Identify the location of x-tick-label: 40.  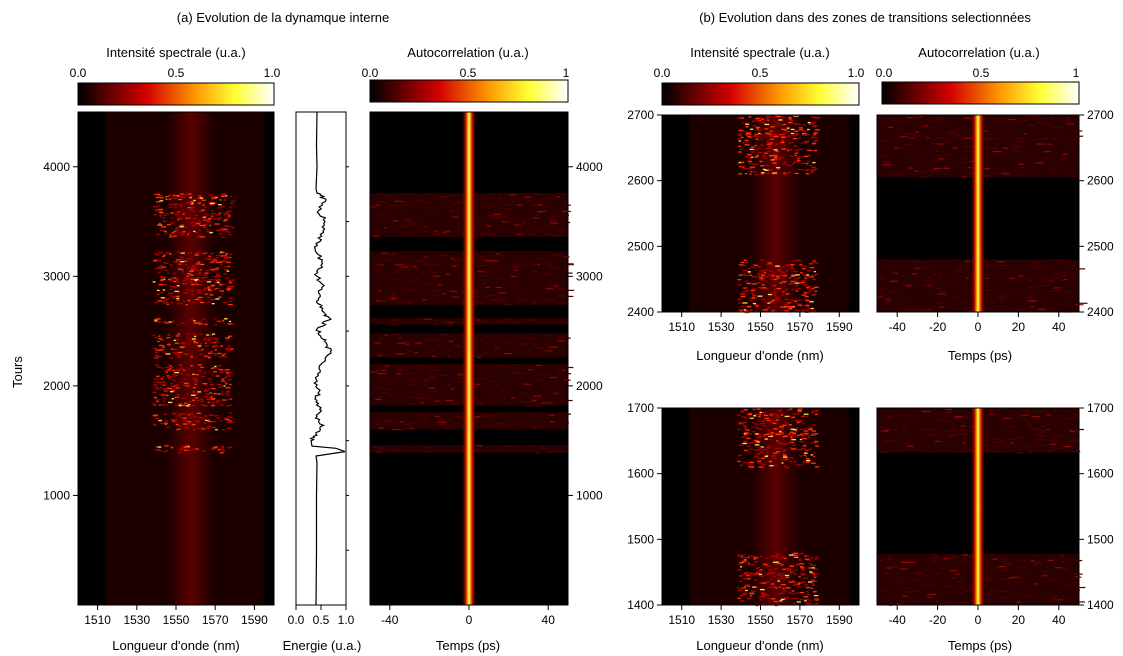
(549, 620).